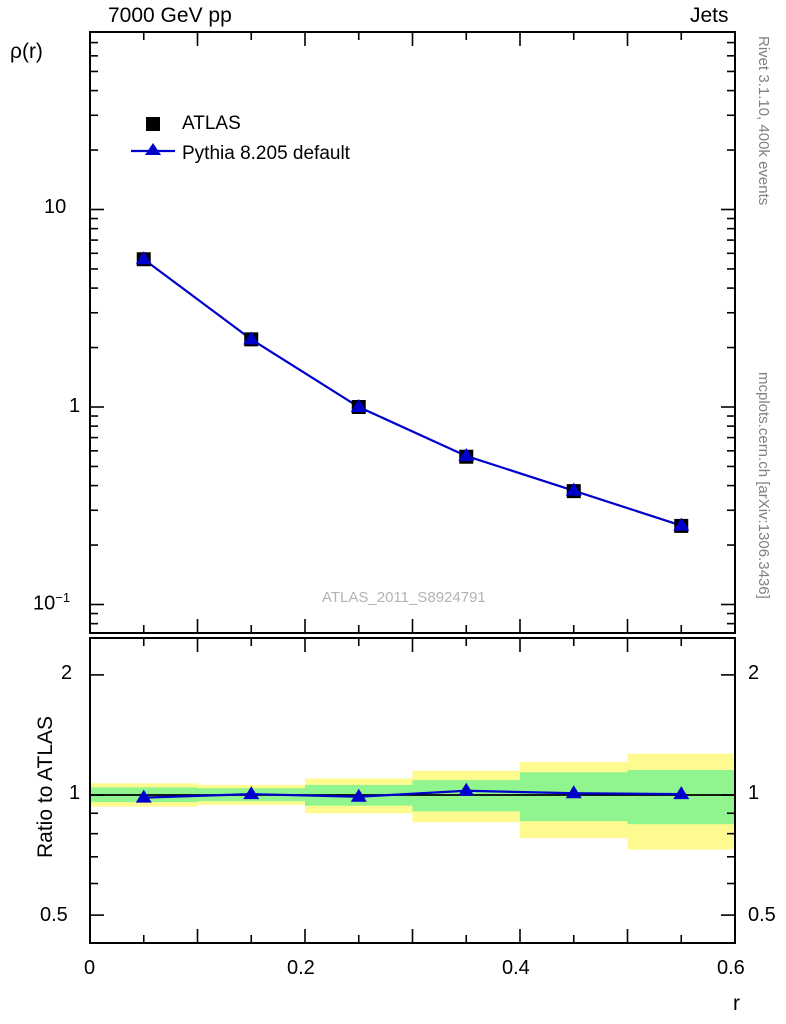 Image resolution: width=786 pixels, height=1024 pixels. Describe the element at coordinates (75, 406) in the screenshot. I see `main-ytick-label-1: 1` at that location.